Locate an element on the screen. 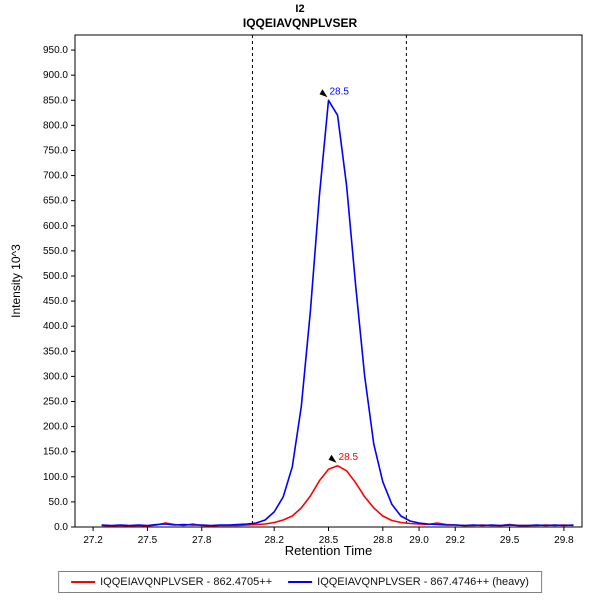  y-tick-label: 500.0 is located at coordinates (55, 276).